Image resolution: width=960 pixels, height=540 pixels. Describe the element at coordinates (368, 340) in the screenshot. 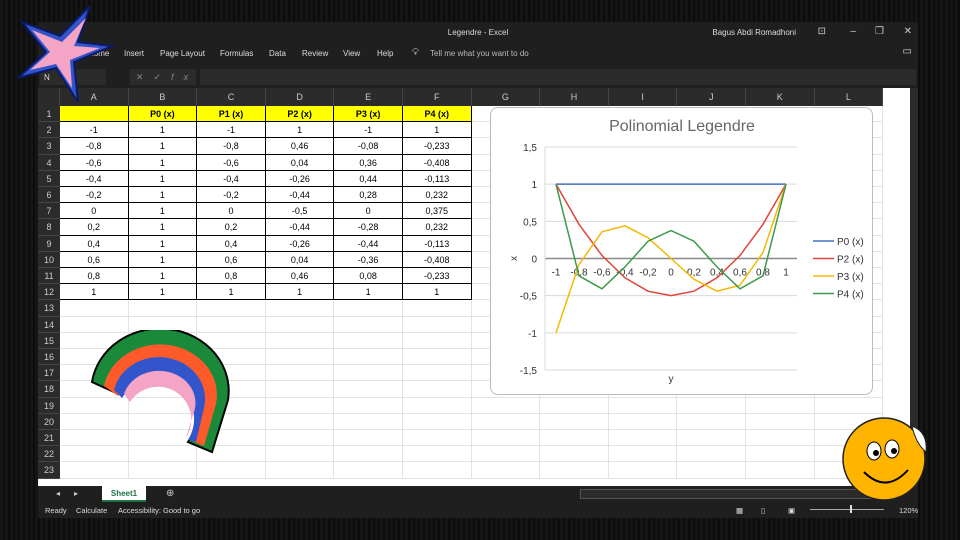

I see `cell-E15` at that location.